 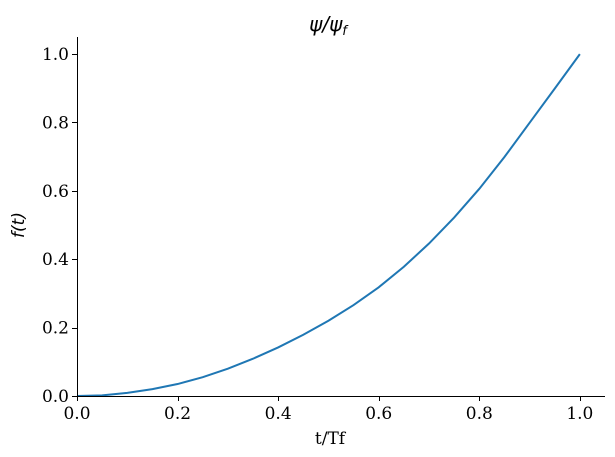 I want to click on chart-title-subscript: f, so click(x=345, y=31).